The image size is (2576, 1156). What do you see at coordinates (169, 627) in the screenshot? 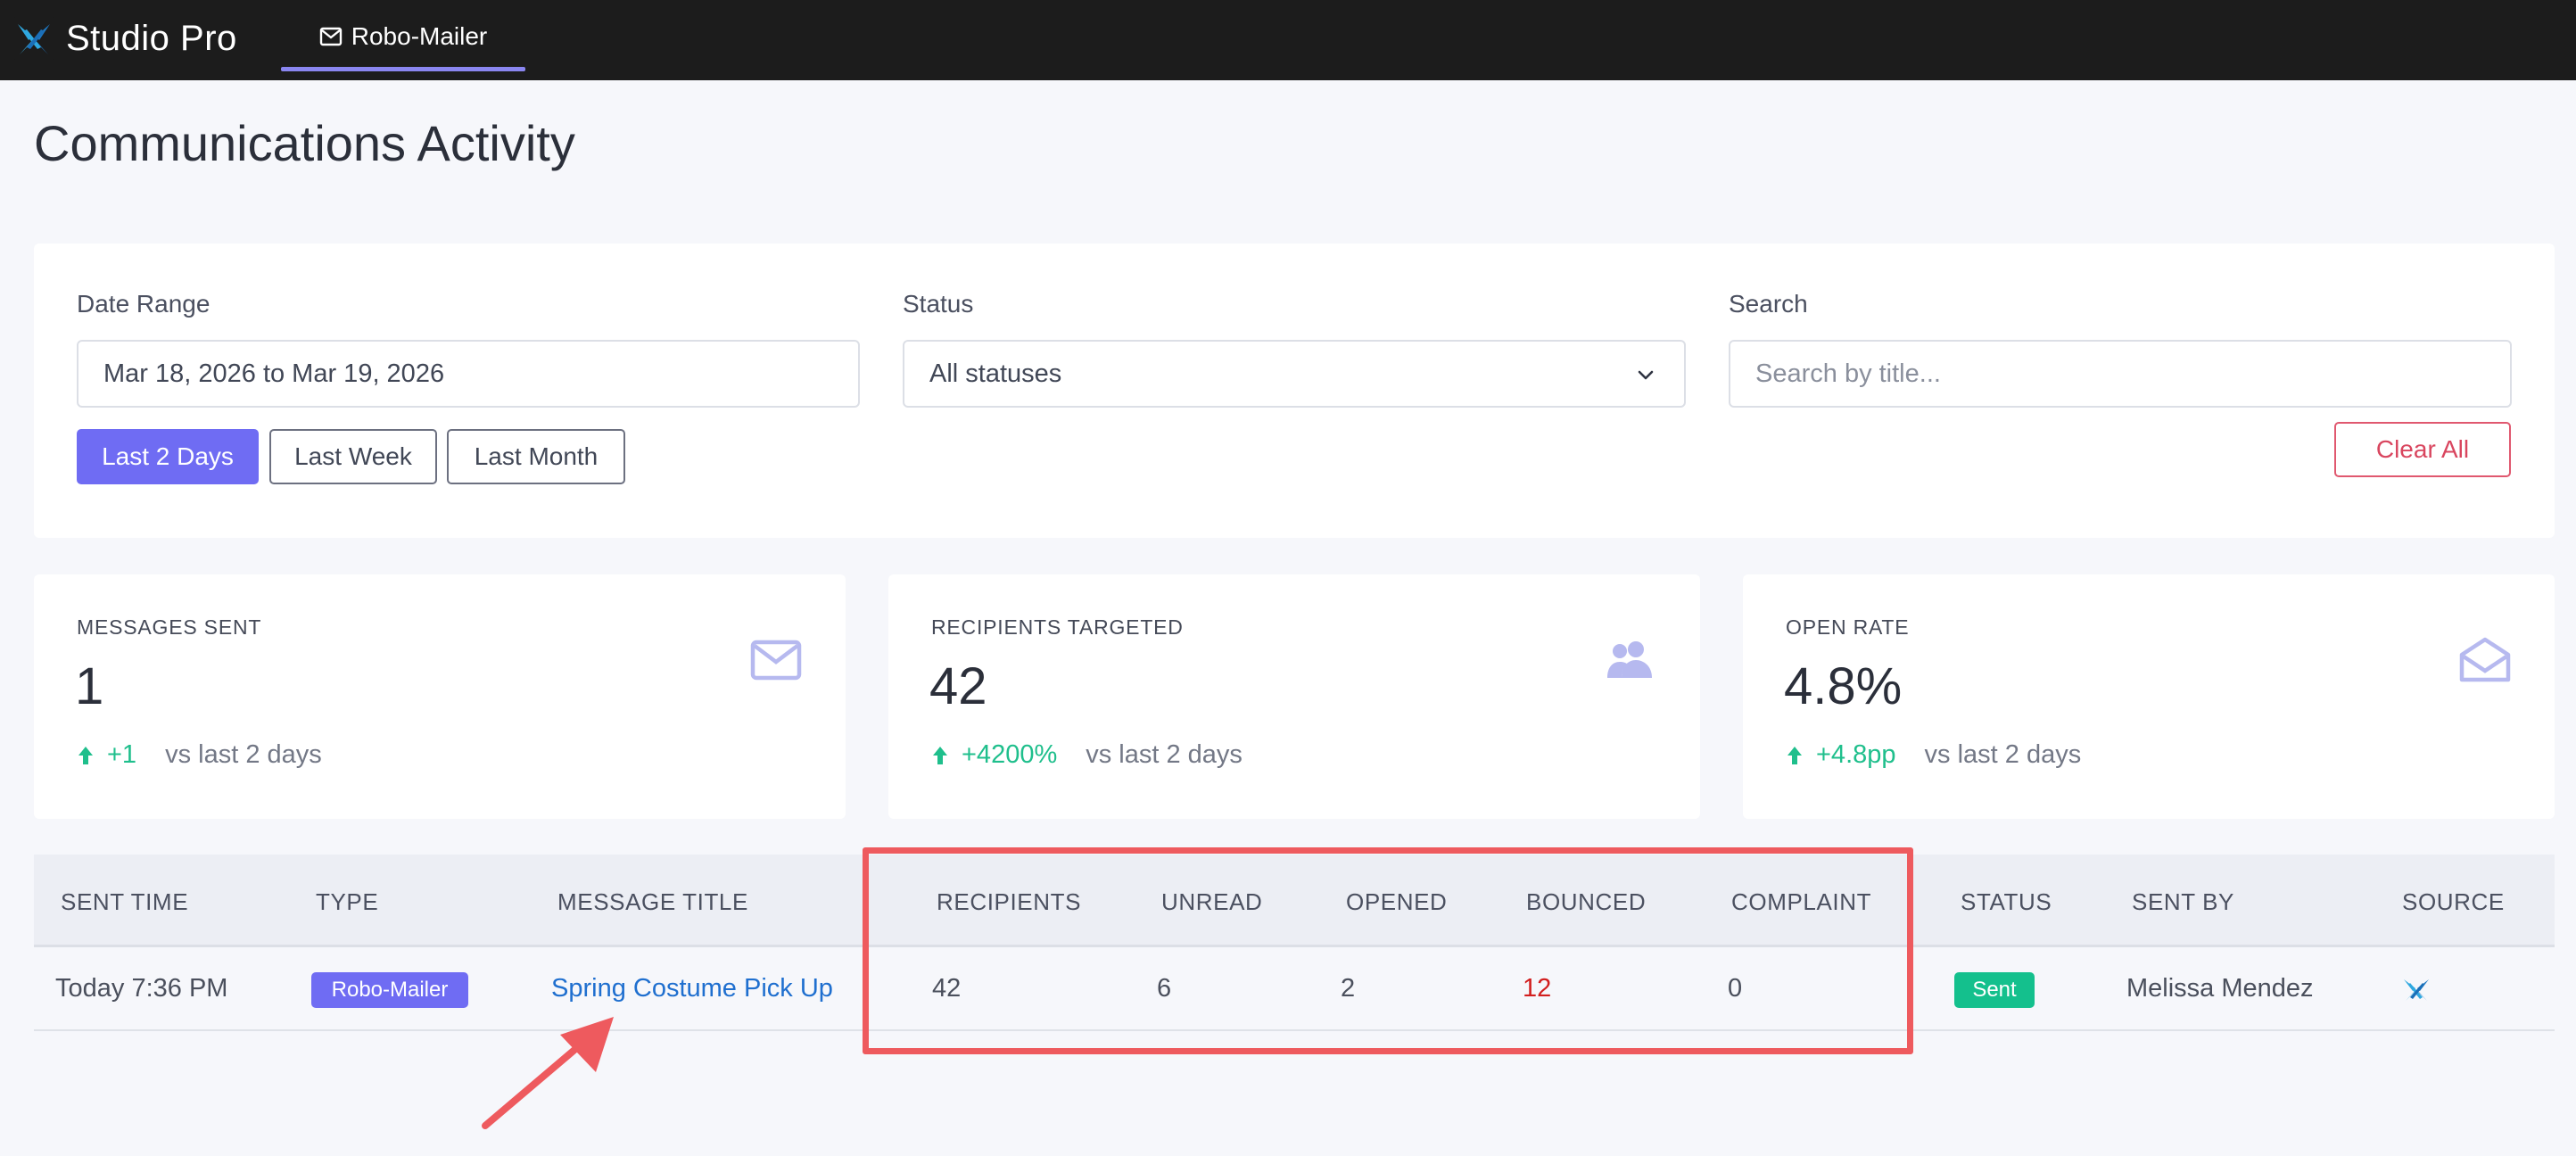
I see `stat-label: MESSAGES SENT` at bounding box center [169, 627].